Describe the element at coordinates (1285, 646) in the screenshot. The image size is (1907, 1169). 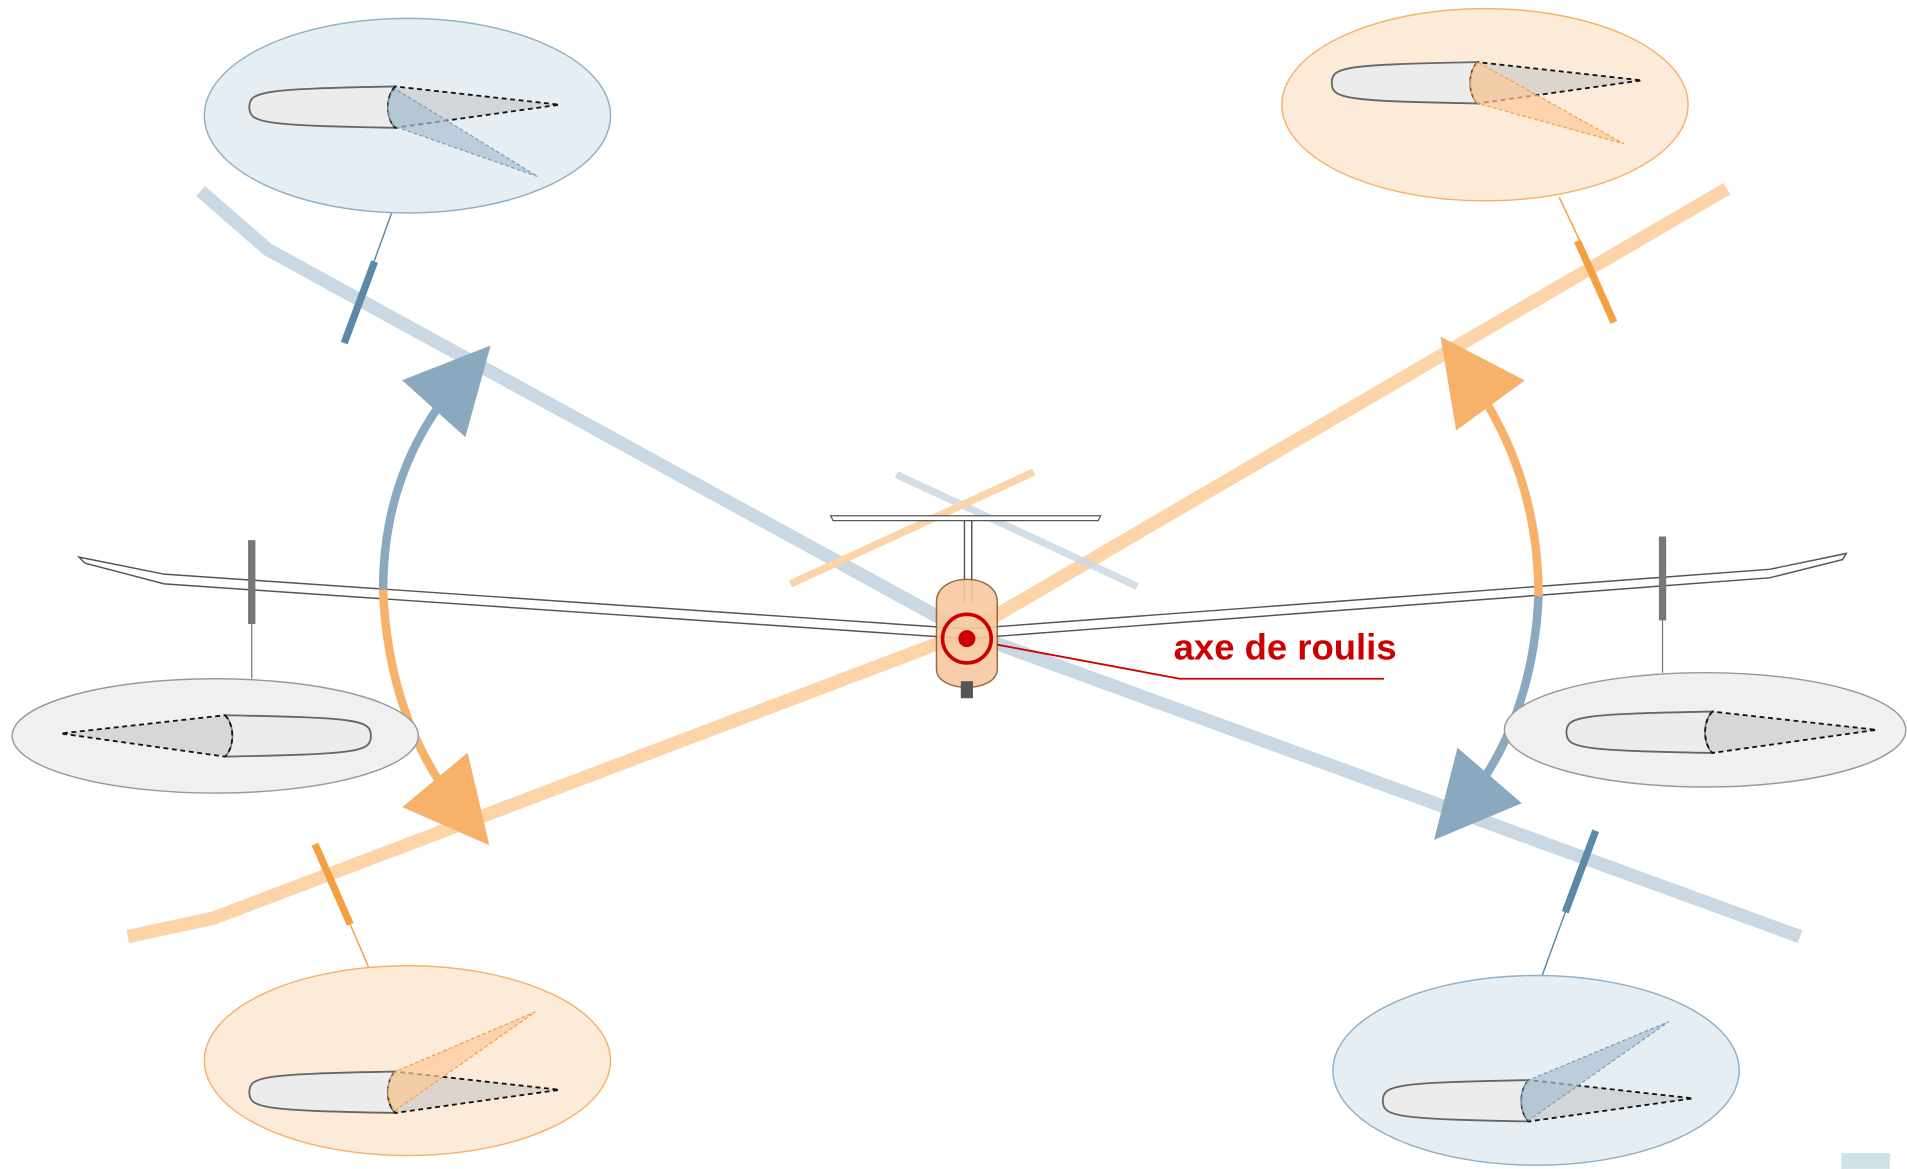
I see `axis-label: axe de roulis` at that location.